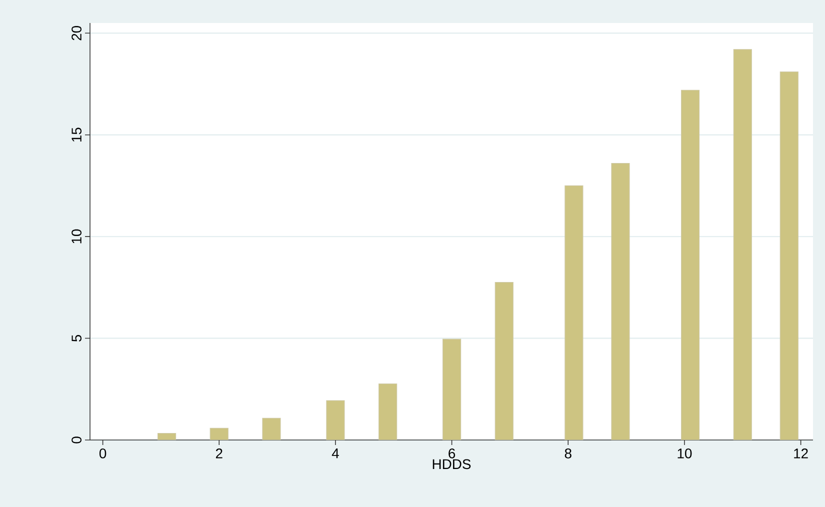 The height and width of the screenshot is (507, 825). I want to click on y-tick-label: 15, so click(77, 135).